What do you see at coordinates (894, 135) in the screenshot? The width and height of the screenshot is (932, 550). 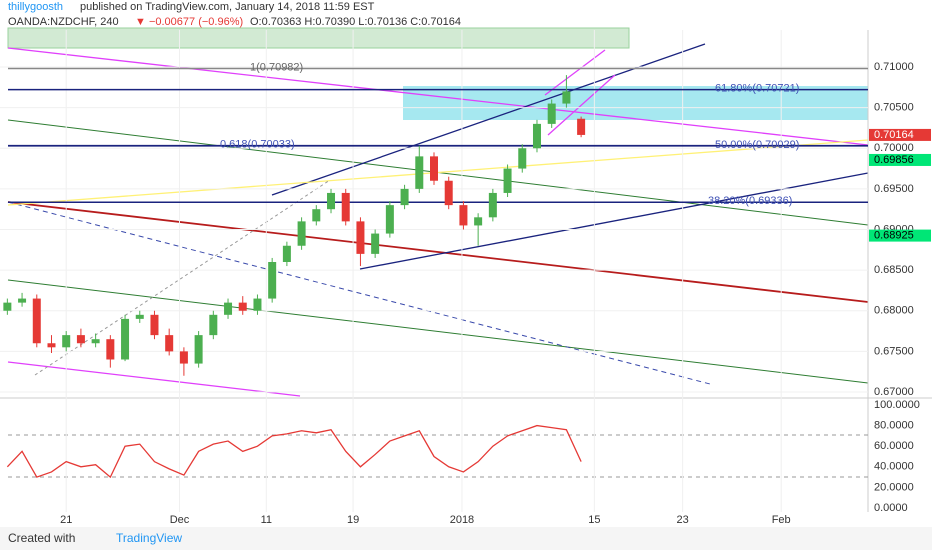 I see `price-label: 0.70164` at bounding box center [894, 135].